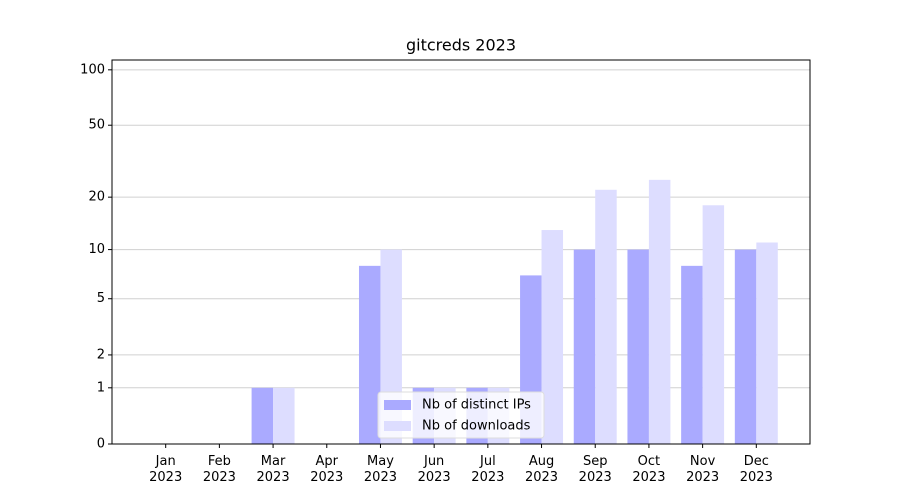 This screenshot has height=504, width=900. I want to click on x-tick-label-line: Aug, so click(541, 461).